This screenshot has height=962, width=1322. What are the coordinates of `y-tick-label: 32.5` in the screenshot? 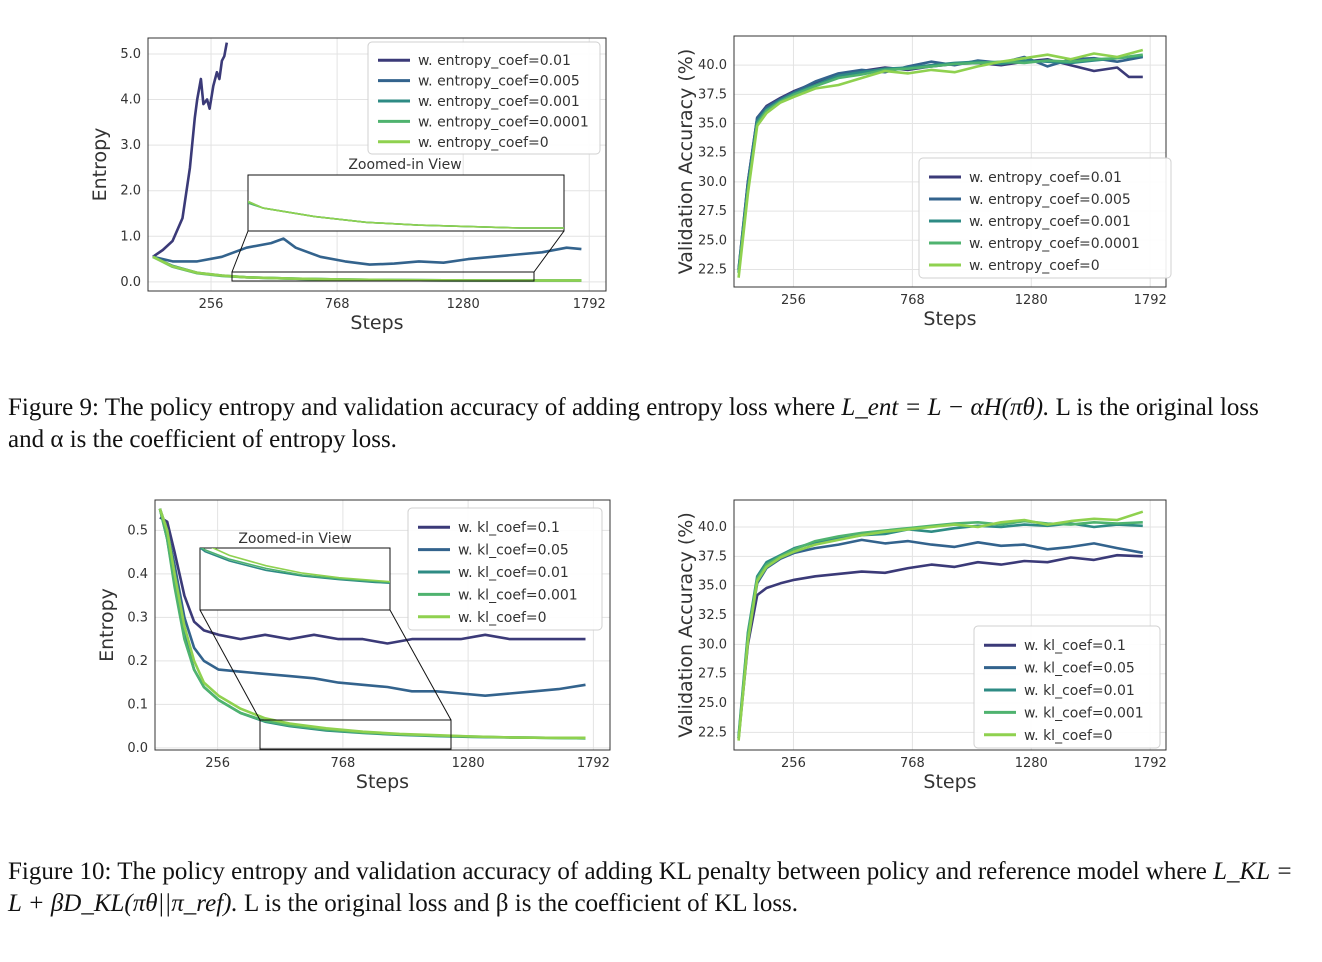 It's located at (712, 615).